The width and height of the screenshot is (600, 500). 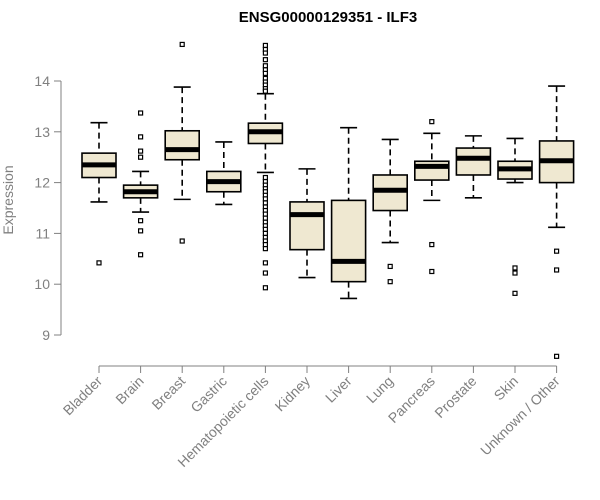 I want to click on x-tick-label: Liver, so click(x=338, y=389).